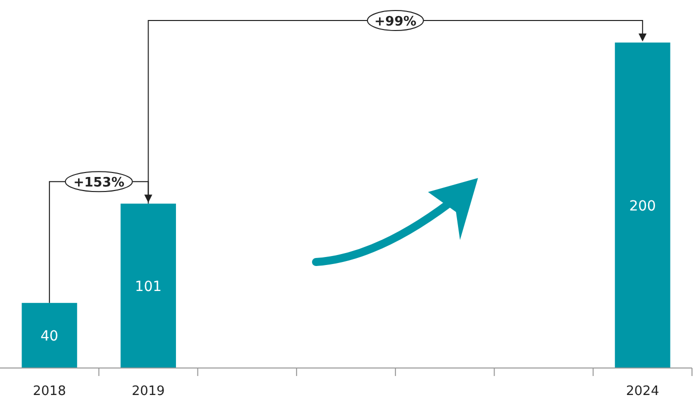 This screenshot has height=417, width=700. I want to click on x-tick-label: 2024, so click(643, 391).